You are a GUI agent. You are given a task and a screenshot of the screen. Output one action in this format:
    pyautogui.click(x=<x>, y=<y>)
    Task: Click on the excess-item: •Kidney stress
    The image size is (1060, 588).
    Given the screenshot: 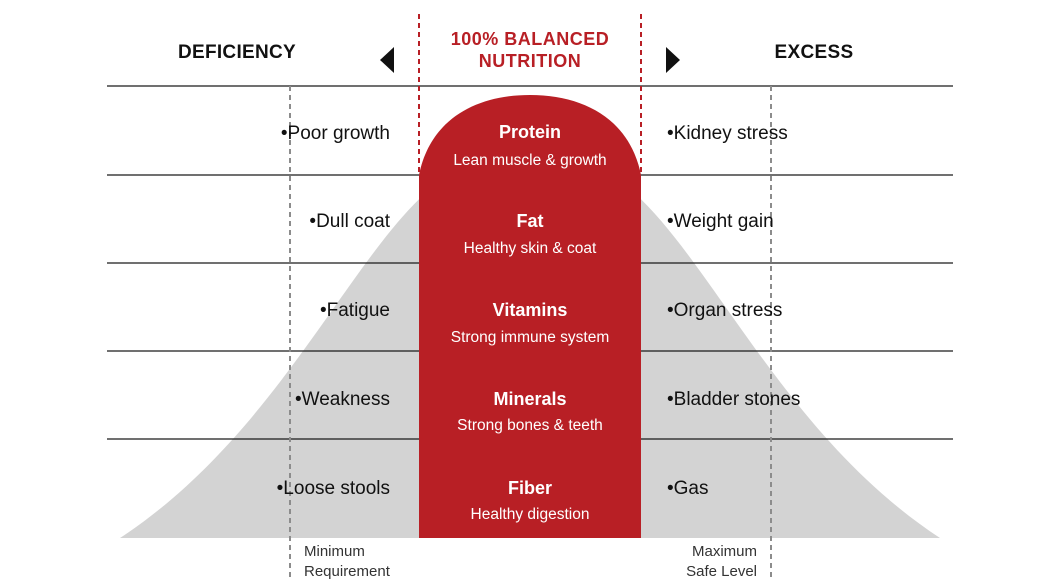 What is the action you would take?
    pyautogui.click(x=727, y=133)
    